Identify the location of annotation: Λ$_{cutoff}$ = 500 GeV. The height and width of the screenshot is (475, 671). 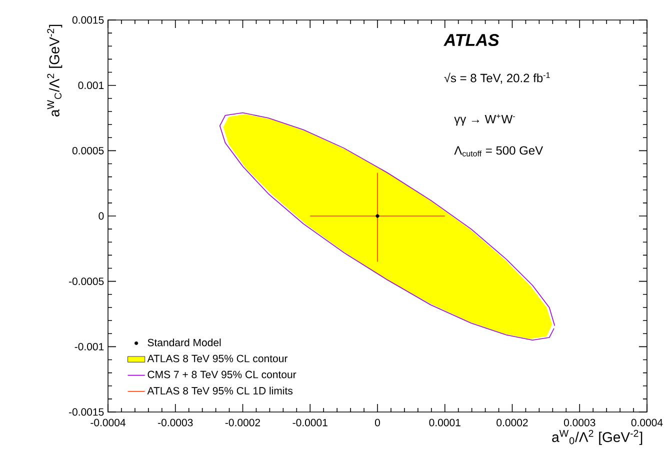
(499, 151).